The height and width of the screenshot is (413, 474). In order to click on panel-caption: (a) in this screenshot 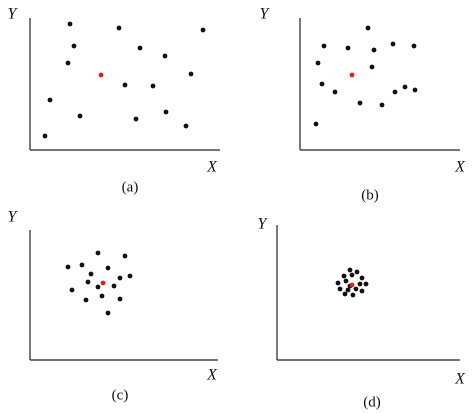, I will do `click(130, 187)`.